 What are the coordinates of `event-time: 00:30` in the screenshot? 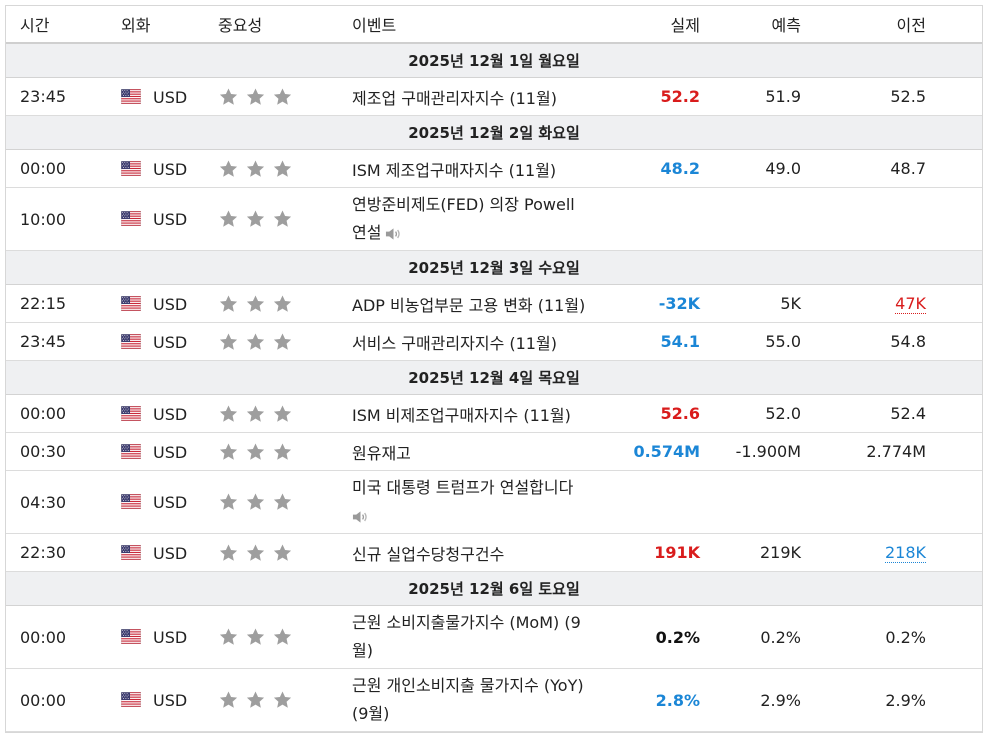 It's located at (56, 451).